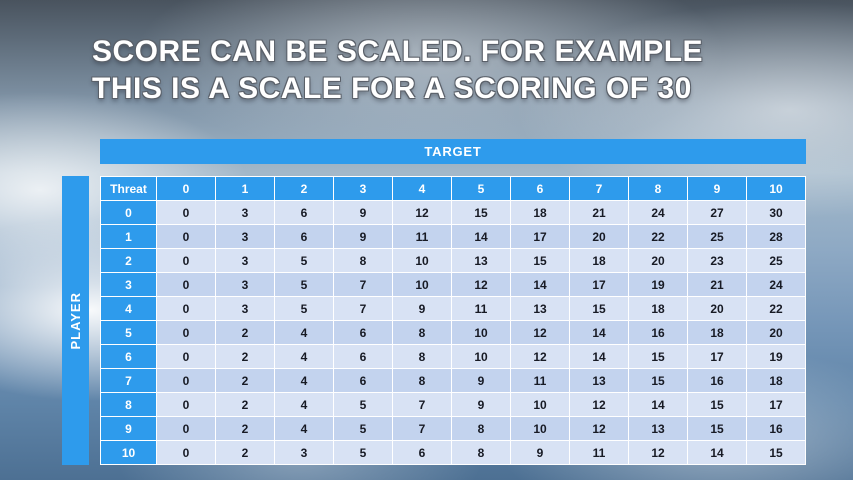 The height and width of the screenshot is (480, 853). Describe the element at coordinates (245, 188) in the screenshot. I see `col-header-1: 1` at that location.